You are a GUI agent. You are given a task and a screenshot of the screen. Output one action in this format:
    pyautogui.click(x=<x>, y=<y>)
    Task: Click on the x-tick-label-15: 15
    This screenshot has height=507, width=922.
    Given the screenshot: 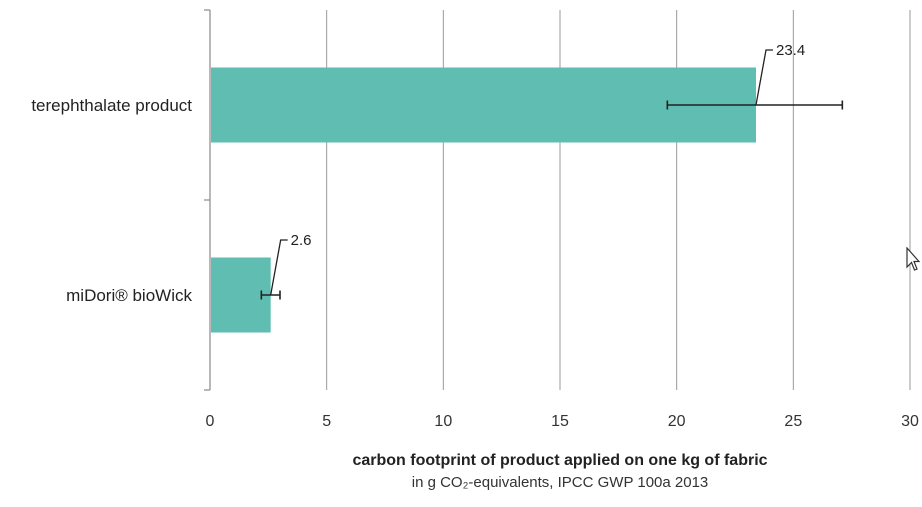 What is the action you would take?
    pyautogui.click(x=560, y=421)
    